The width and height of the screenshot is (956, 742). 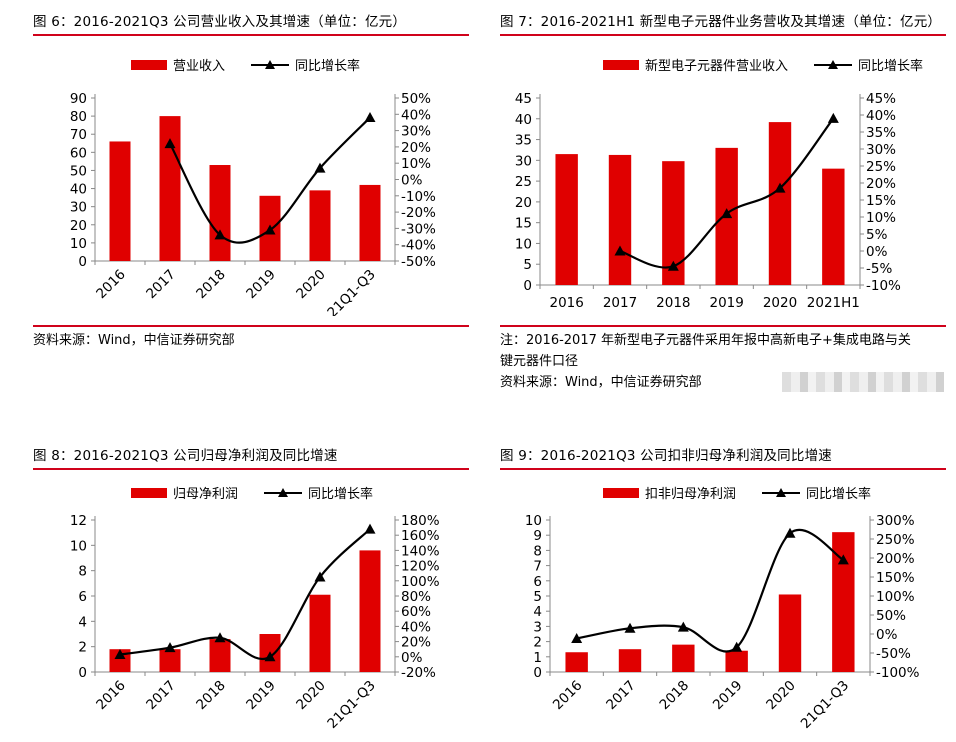 I want to click on y-tick-label-right: -10%, so click(x=883, y=286).